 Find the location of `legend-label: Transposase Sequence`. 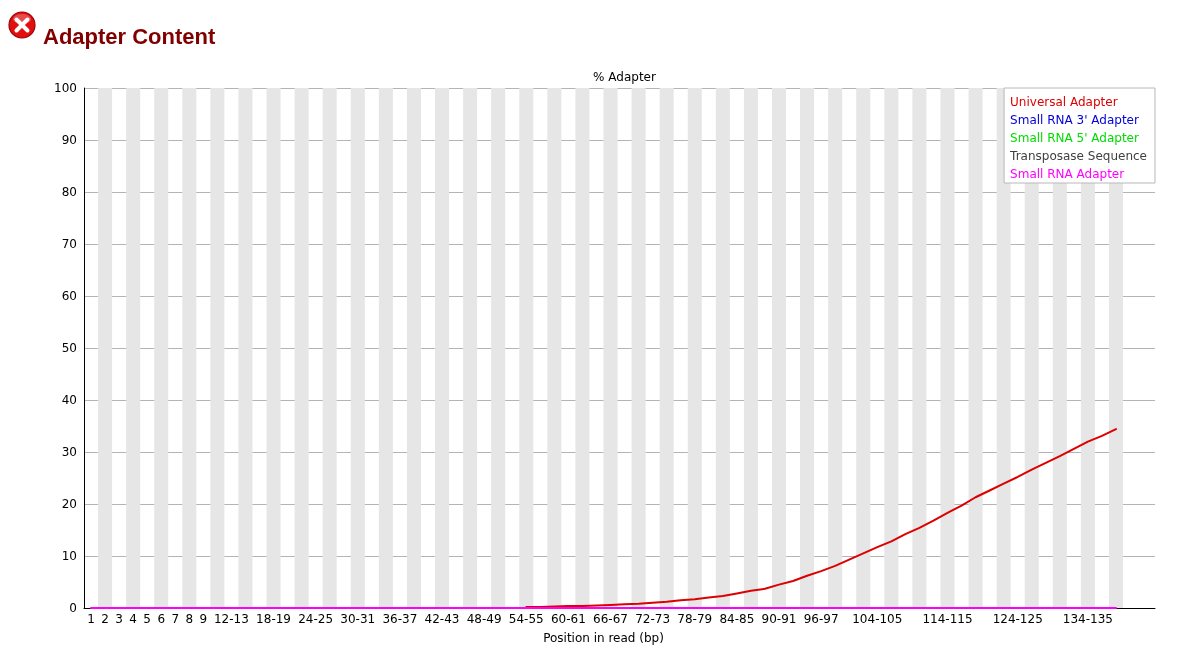

legend-label: Transposase Sequence is located at coordinates (1078, 156).